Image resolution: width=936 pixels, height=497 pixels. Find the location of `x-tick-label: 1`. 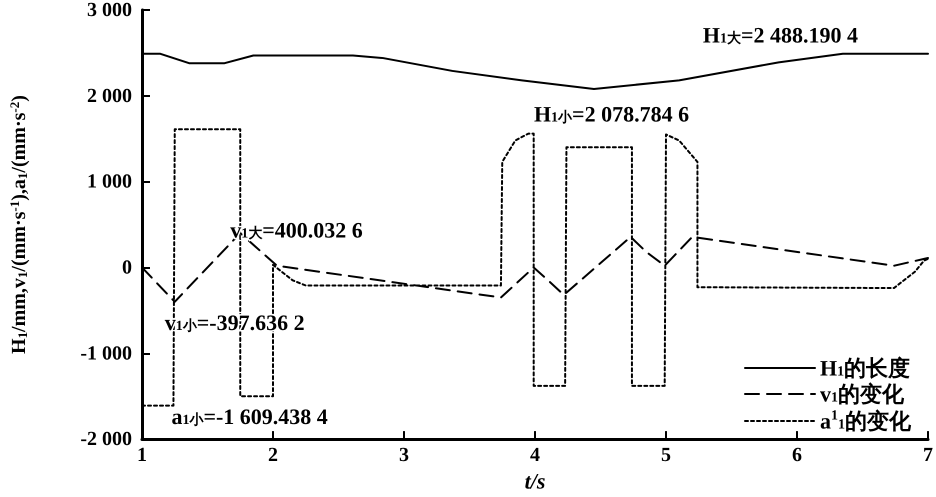

x-tick-label: 1 is located at coordinates (142, 455).